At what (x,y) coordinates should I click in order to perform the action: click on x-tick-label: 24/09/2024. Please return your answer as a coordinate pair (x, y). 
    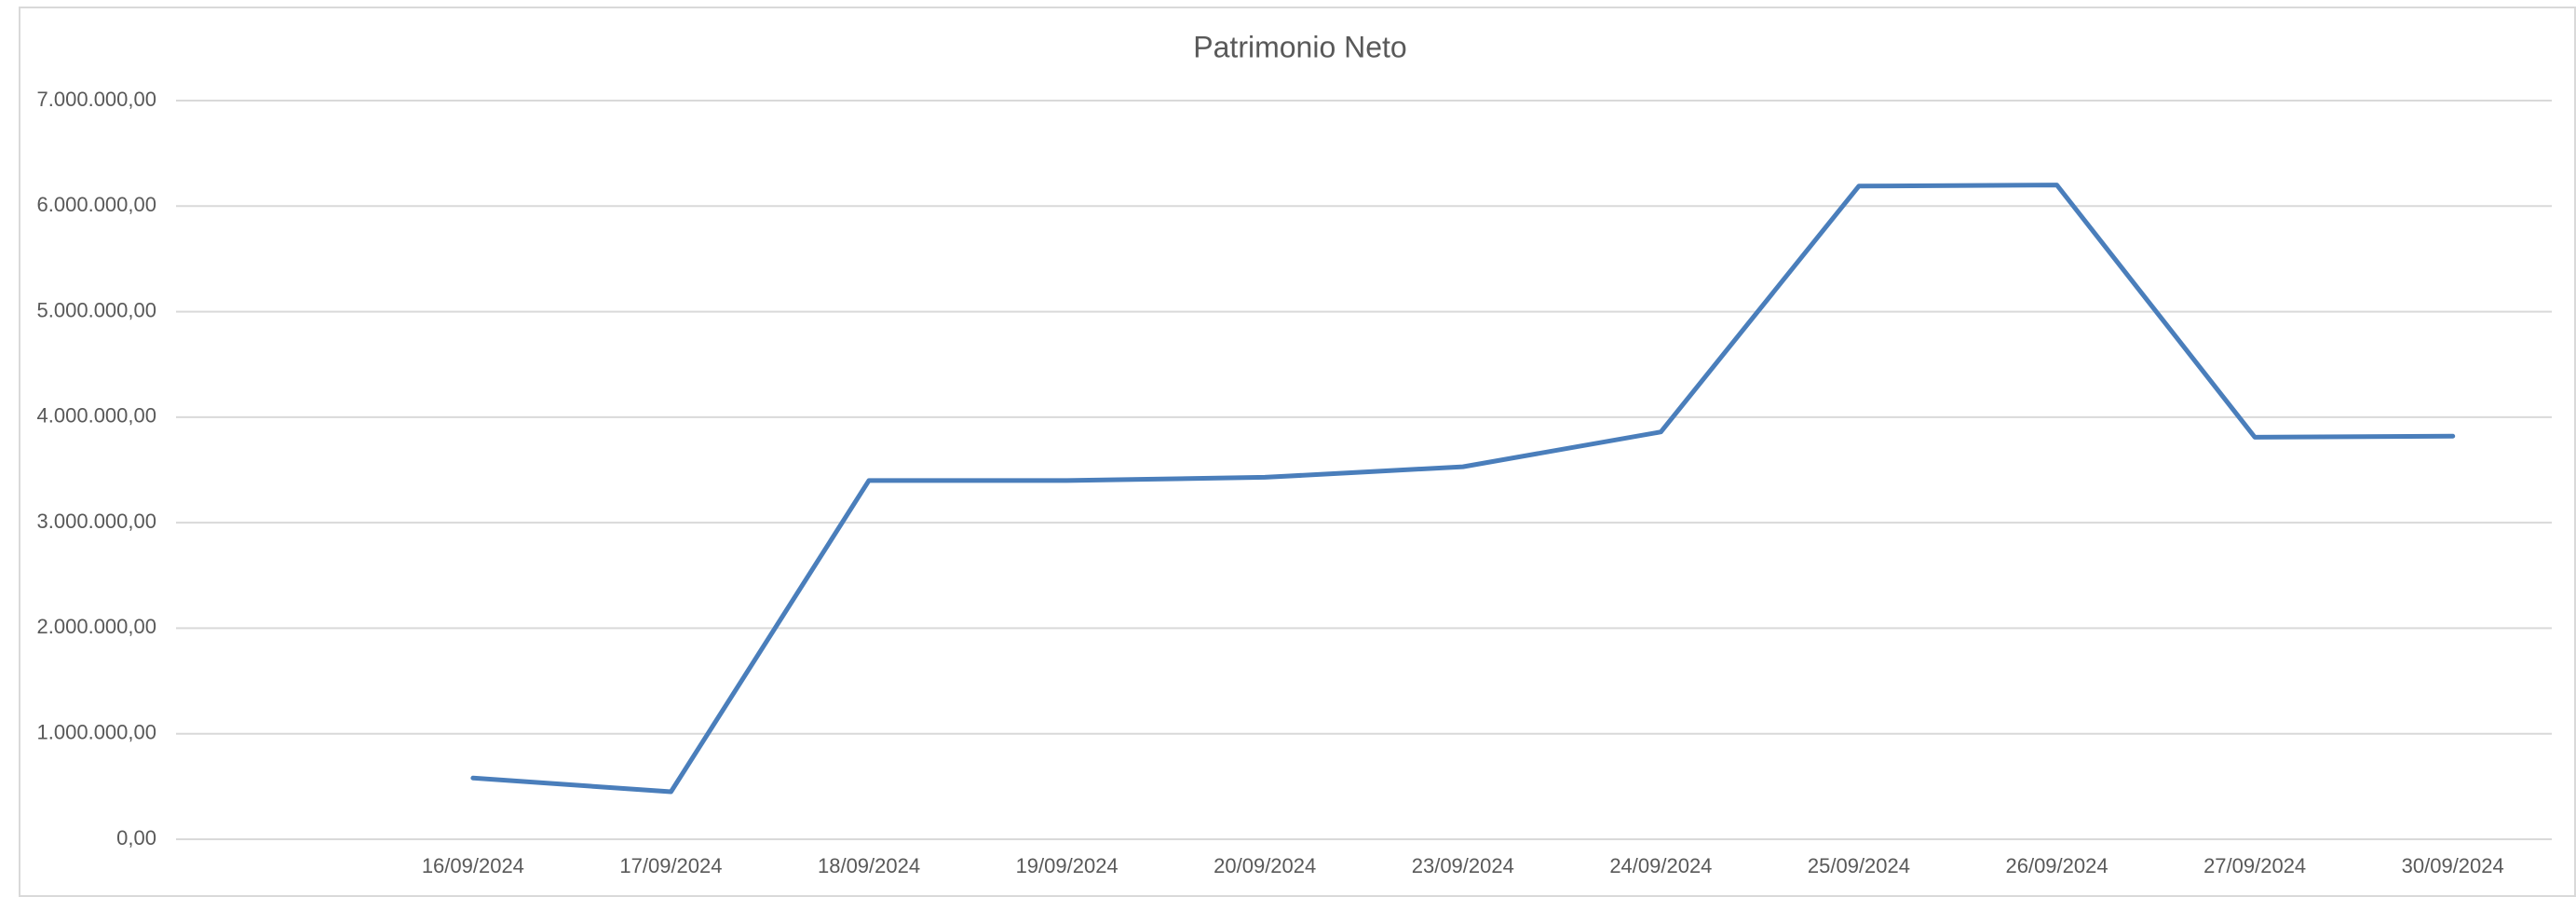
    Looking at the image, I should click on (1660, 865).